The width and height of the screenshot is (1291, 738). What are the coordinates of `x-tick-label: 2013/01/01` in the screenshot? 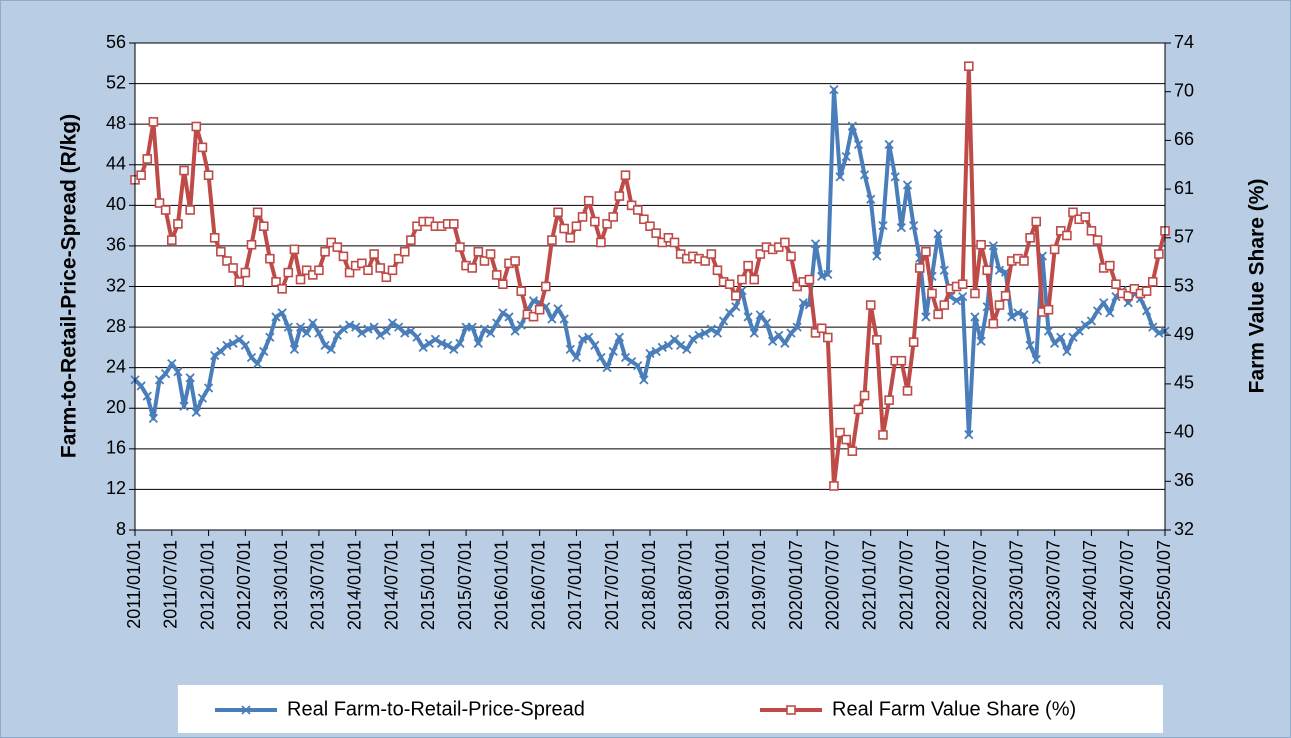 It's located at (281, 585).